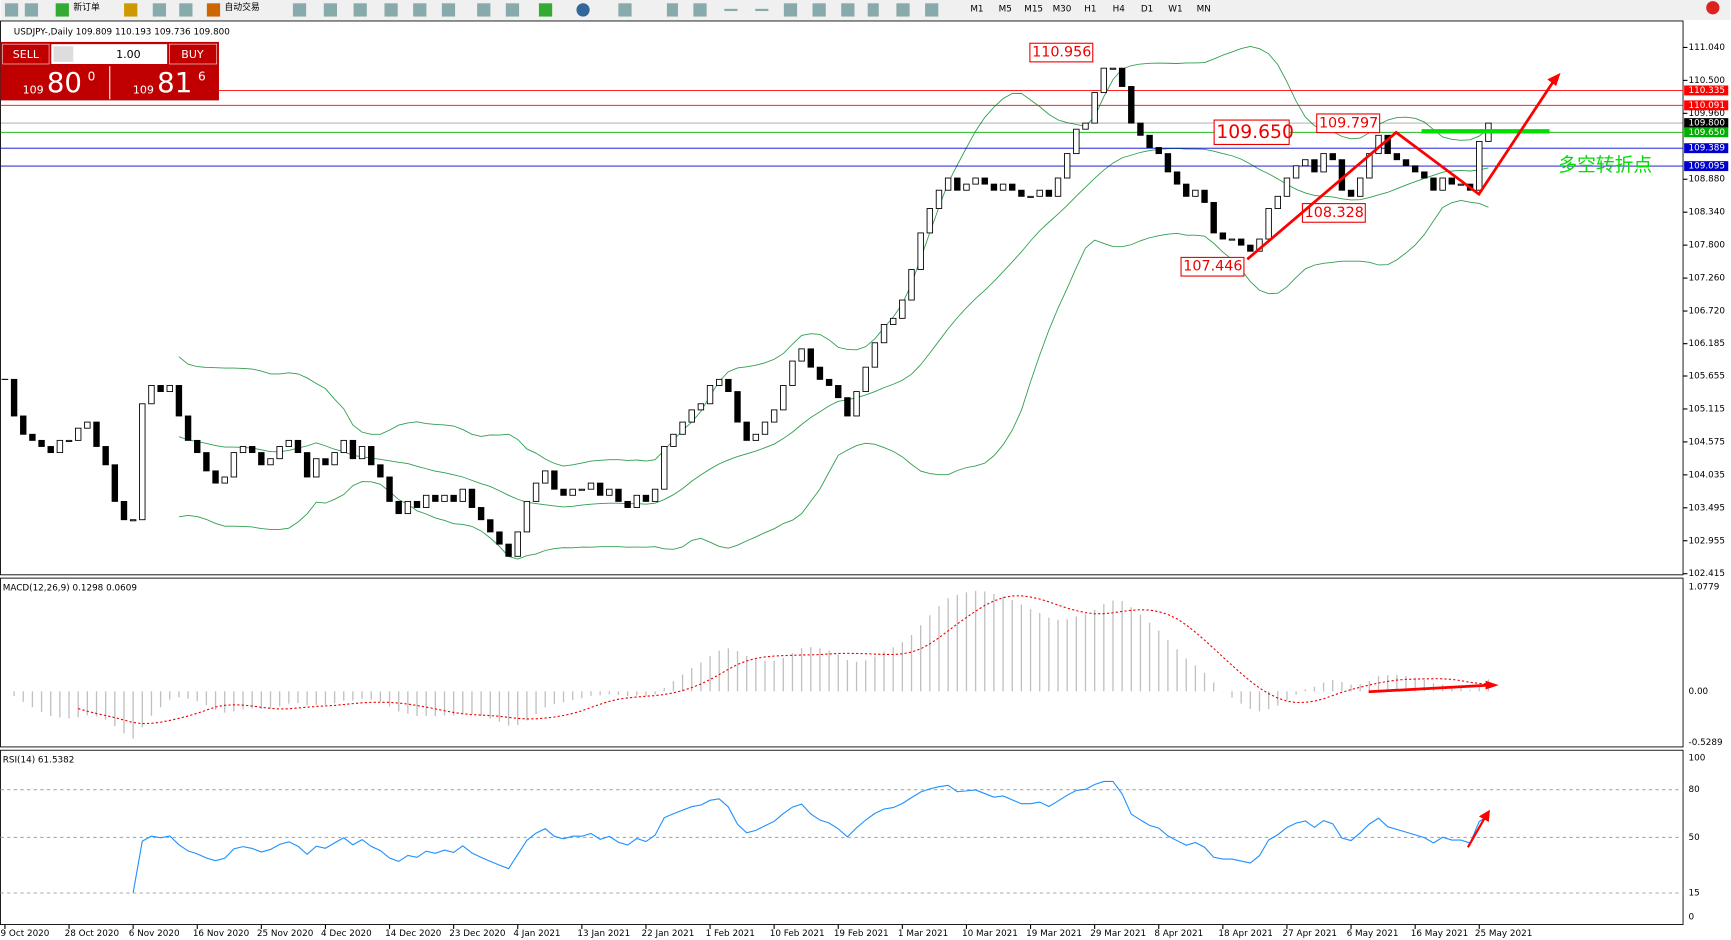 The image size is (1731, 940). What do you see at coordinates (1334, 213) in the screenshot?
I see `annotation-label: 108.328` at bounding box center [1334, 213].